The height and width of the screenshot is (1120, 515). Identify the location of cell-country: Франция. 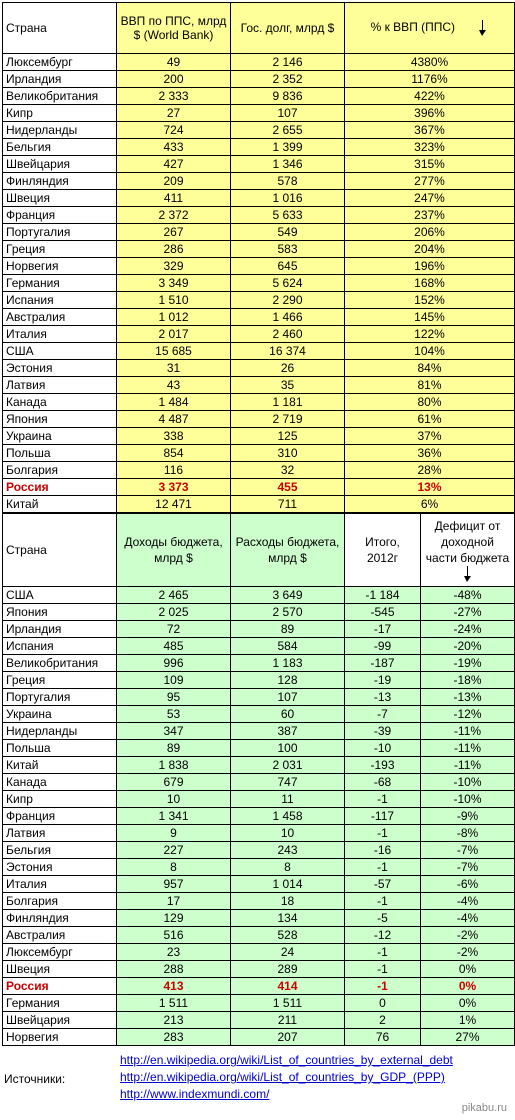
(59, 816).